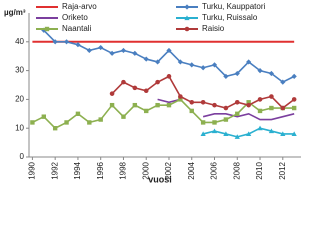 This screenshot has width=320, height=240. Describe the element at coordinates (234, 6) in the screenshot. I see `legend-label: Turku, Kauppatori` at that location.